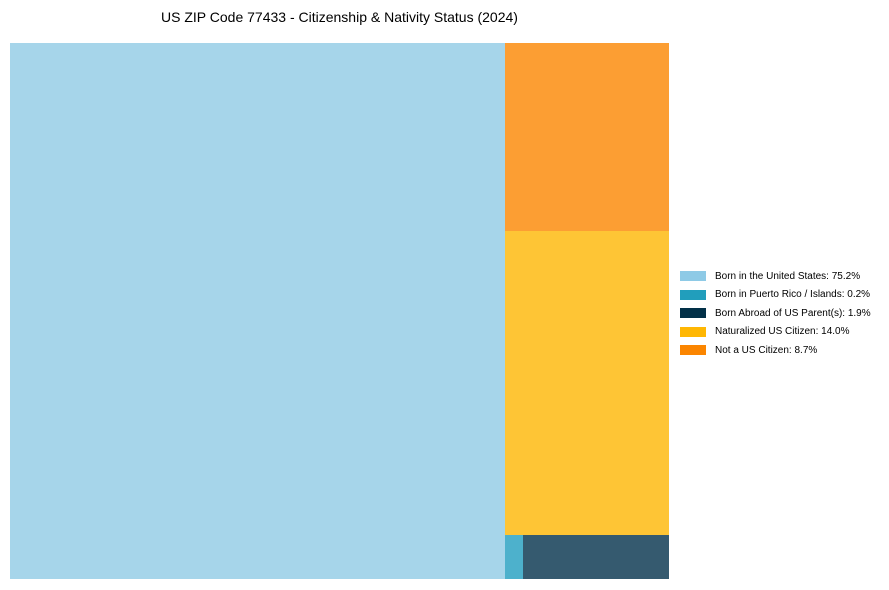 This screenshot has height=590, width=889. Describe the element at coordinates (793, 313) in the screenshot. I see `legend-label: Born Abroad of US Parent(s): 1.9%` at that location.